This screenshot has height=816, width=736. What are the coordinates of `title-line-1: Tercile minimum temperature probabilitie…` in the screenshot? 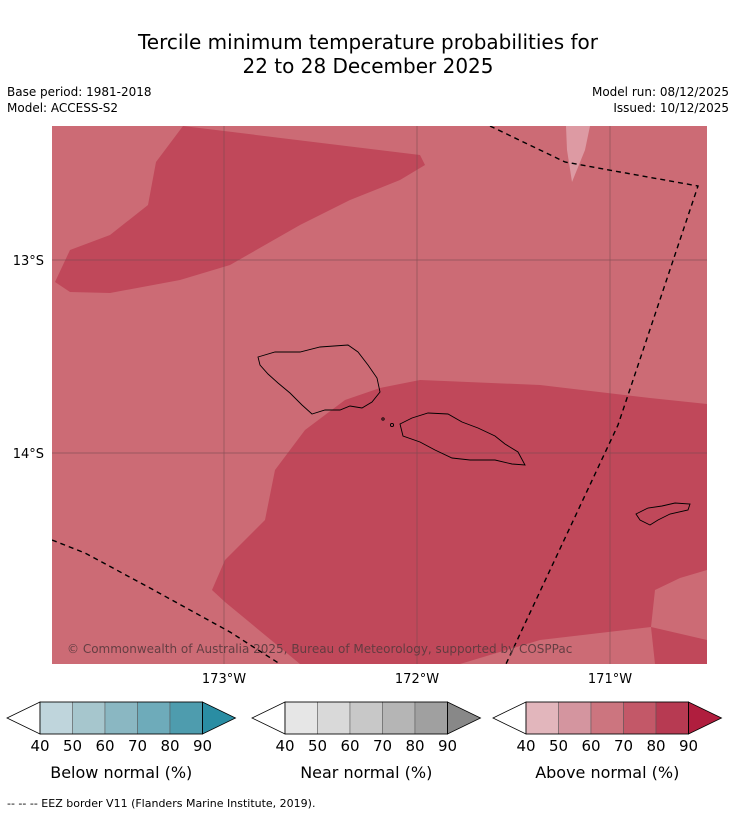 It's located at (368, 42).